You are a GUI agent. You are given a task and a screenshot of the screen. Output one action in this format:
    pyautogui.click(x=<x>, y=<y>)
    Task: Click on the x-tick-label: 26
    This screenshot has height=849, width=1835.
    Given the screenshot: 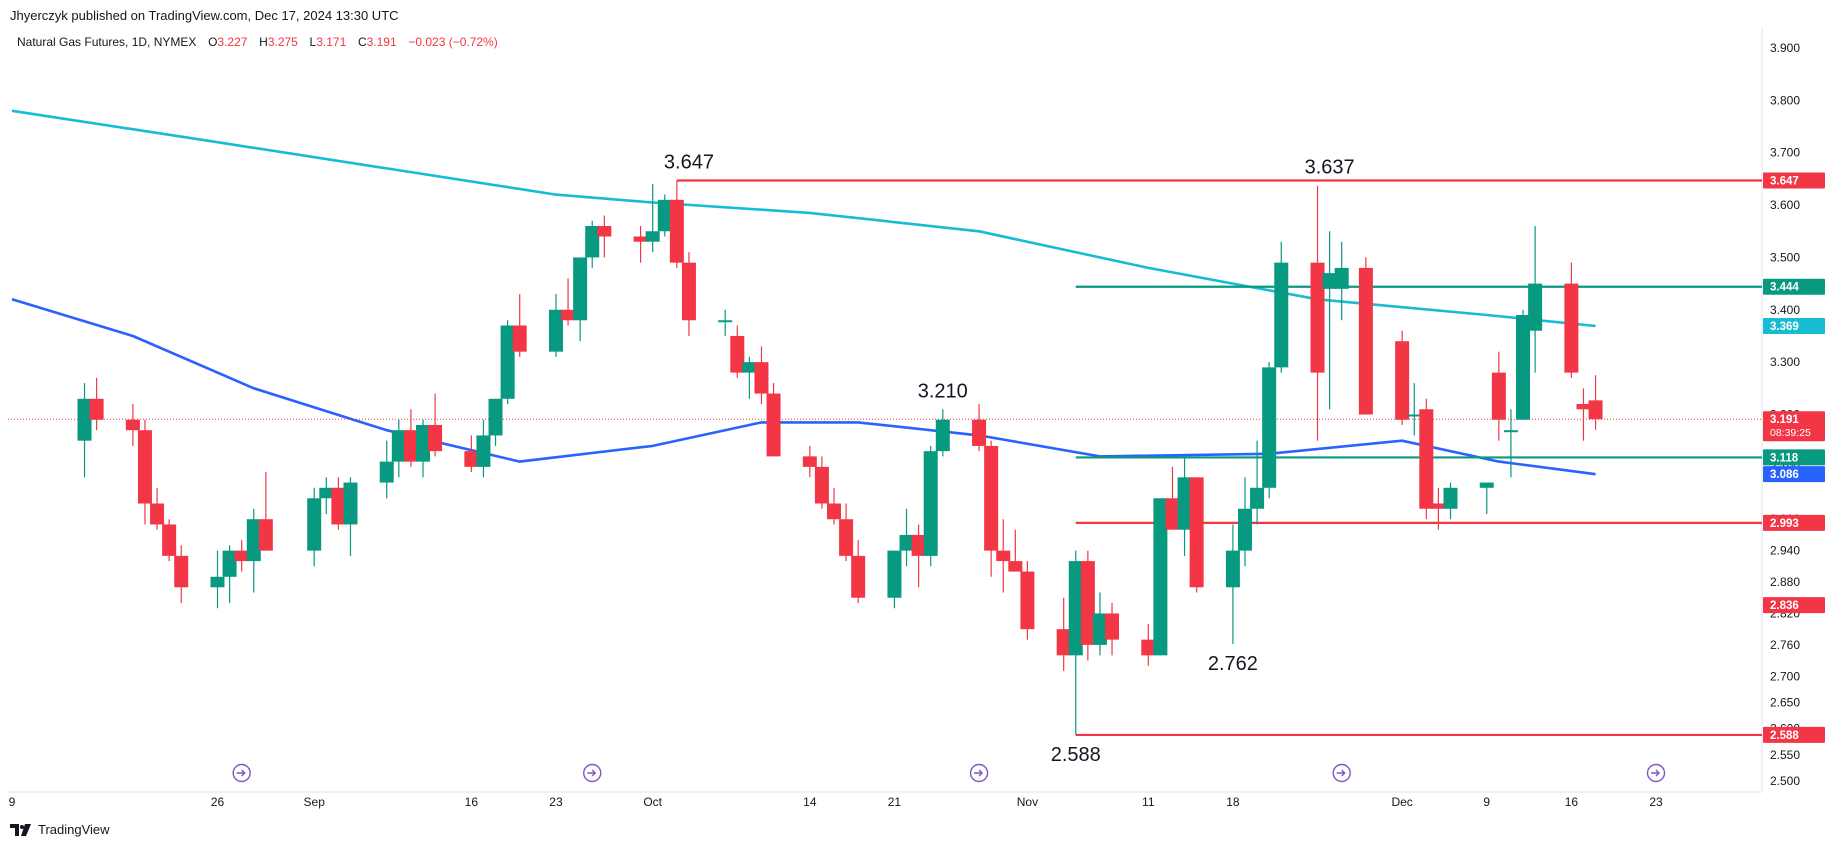 What is the action you would take?
    pyautogui.click(x=218, y=802)
    